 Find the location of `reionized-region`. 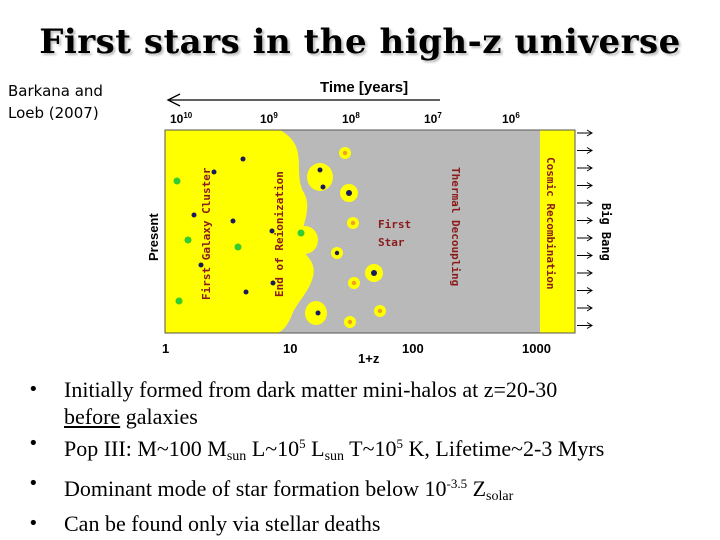

reionized-region is located at coordinates (239, 231).